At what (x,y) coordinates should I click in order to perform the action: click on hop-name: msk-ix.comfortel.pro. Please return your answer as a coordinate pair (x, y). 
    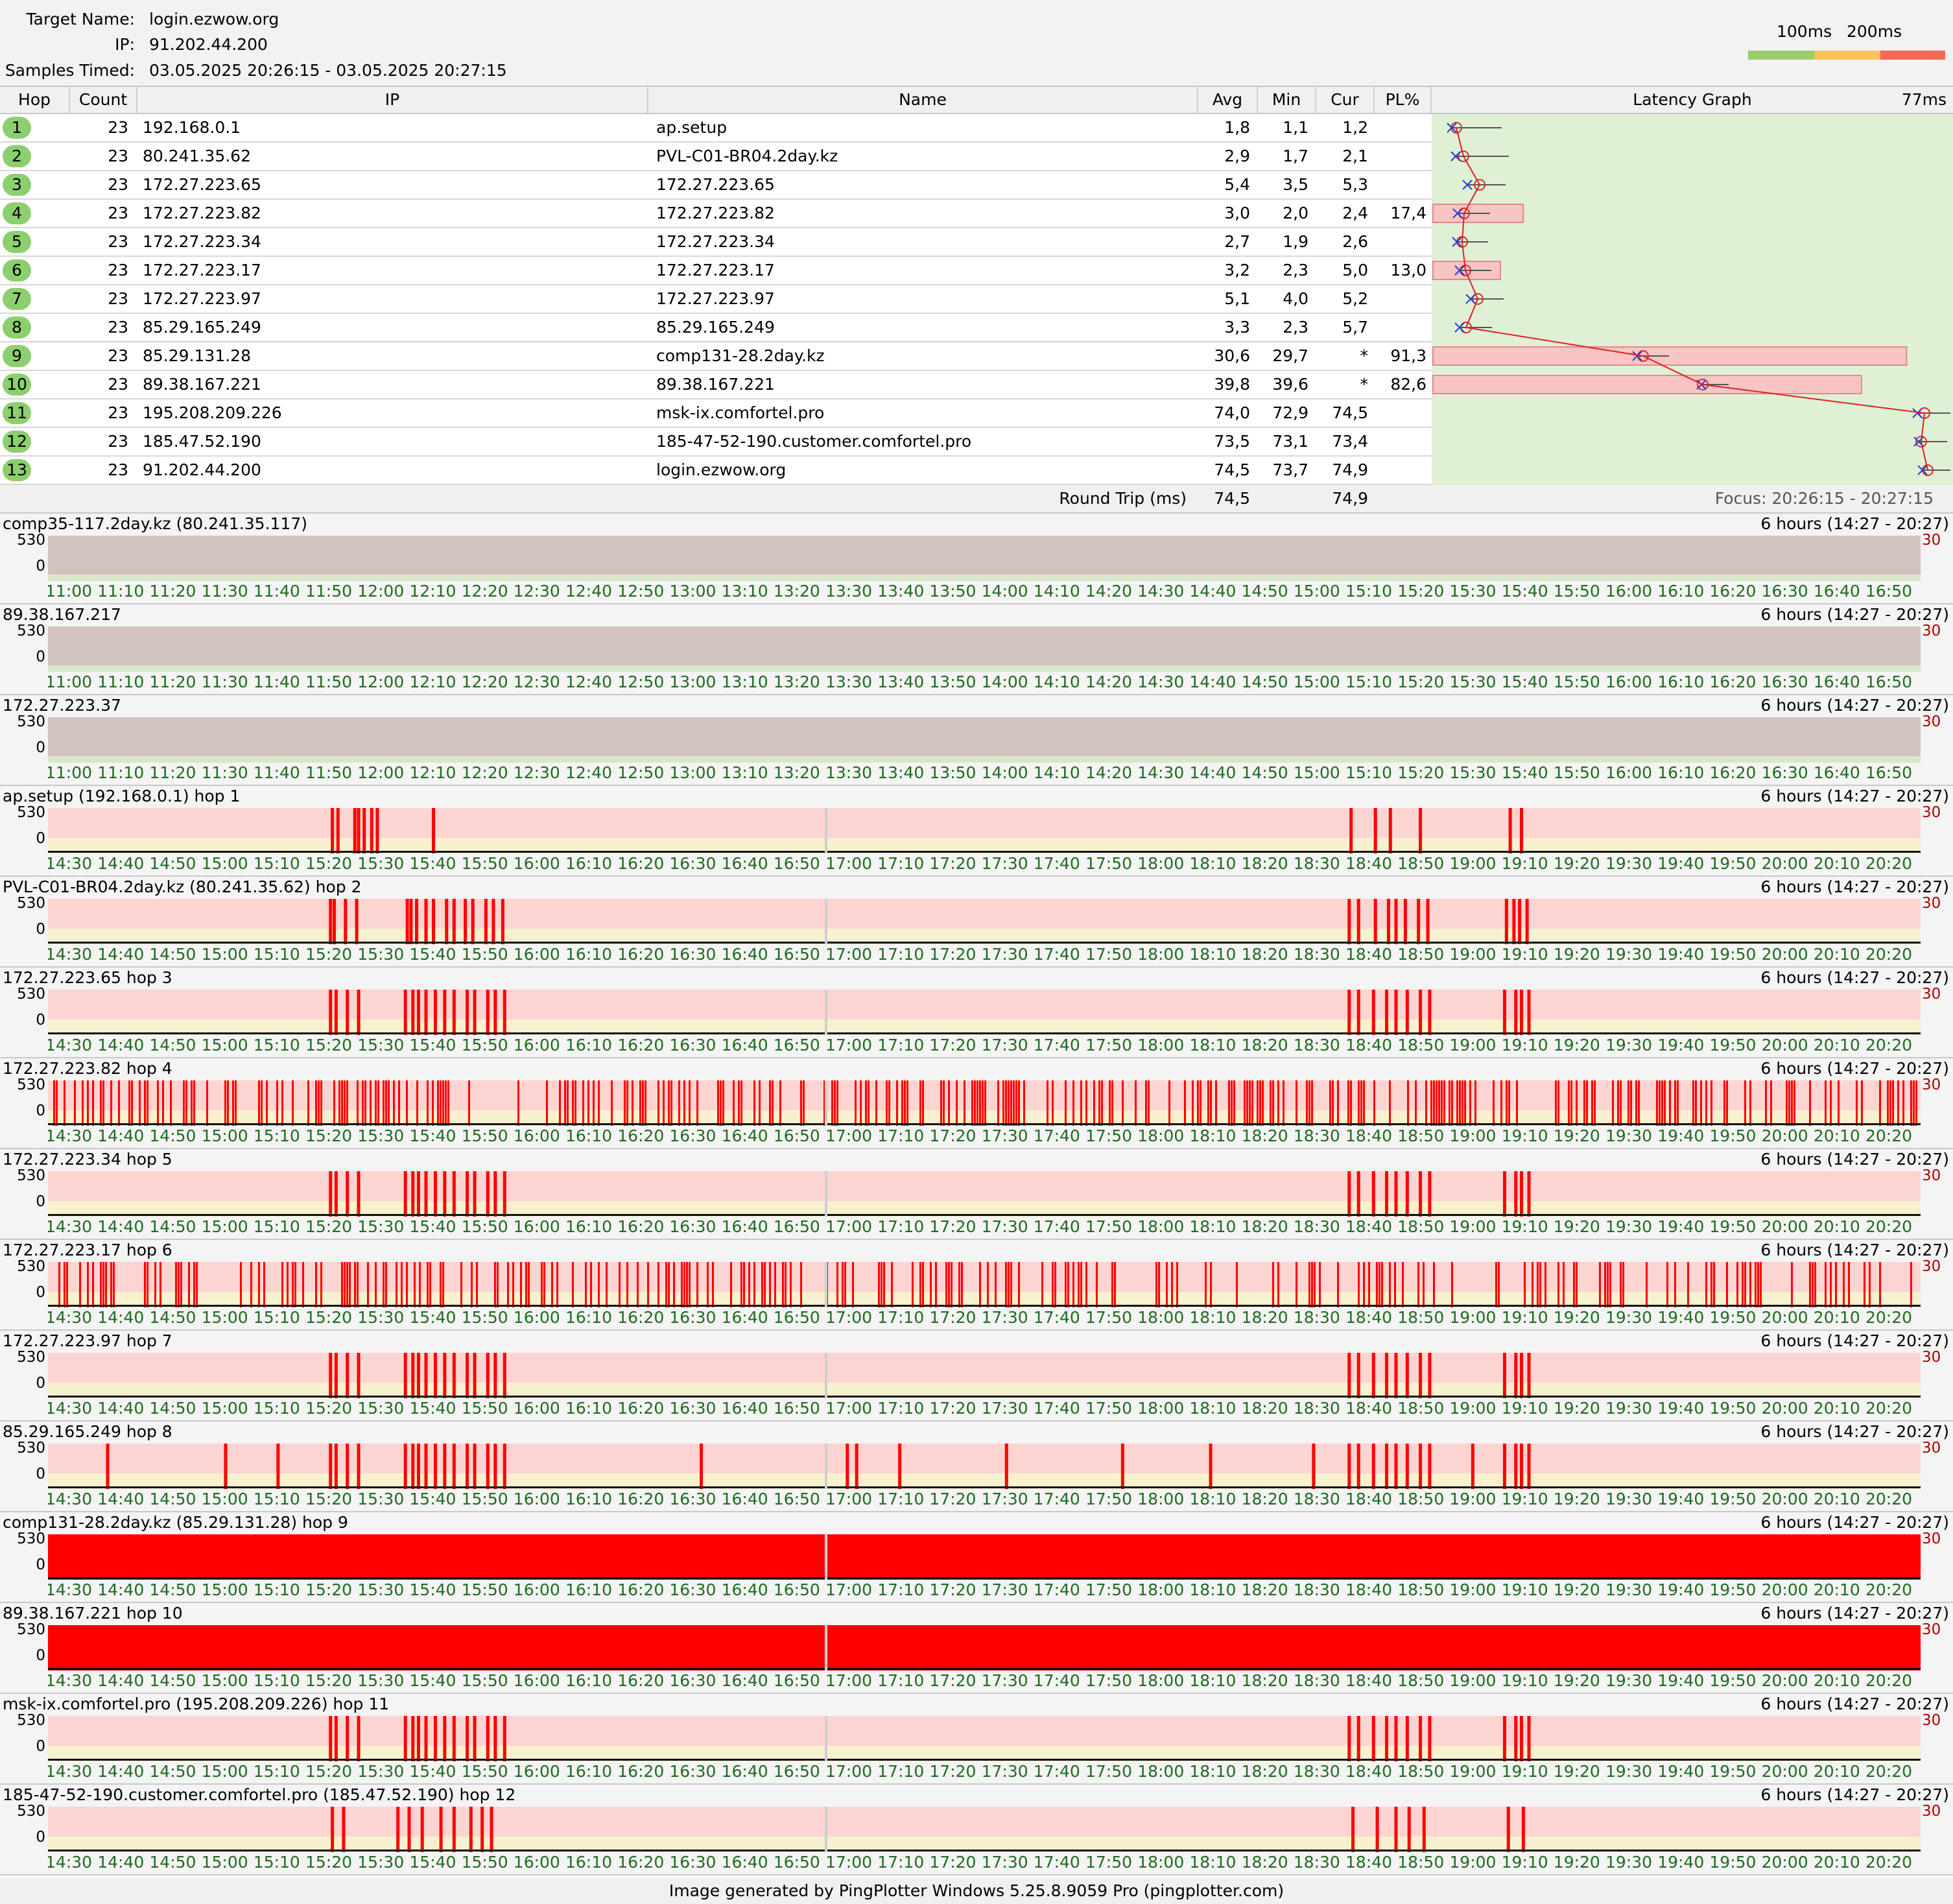
    Looking at the image, I should click on (740, 413).